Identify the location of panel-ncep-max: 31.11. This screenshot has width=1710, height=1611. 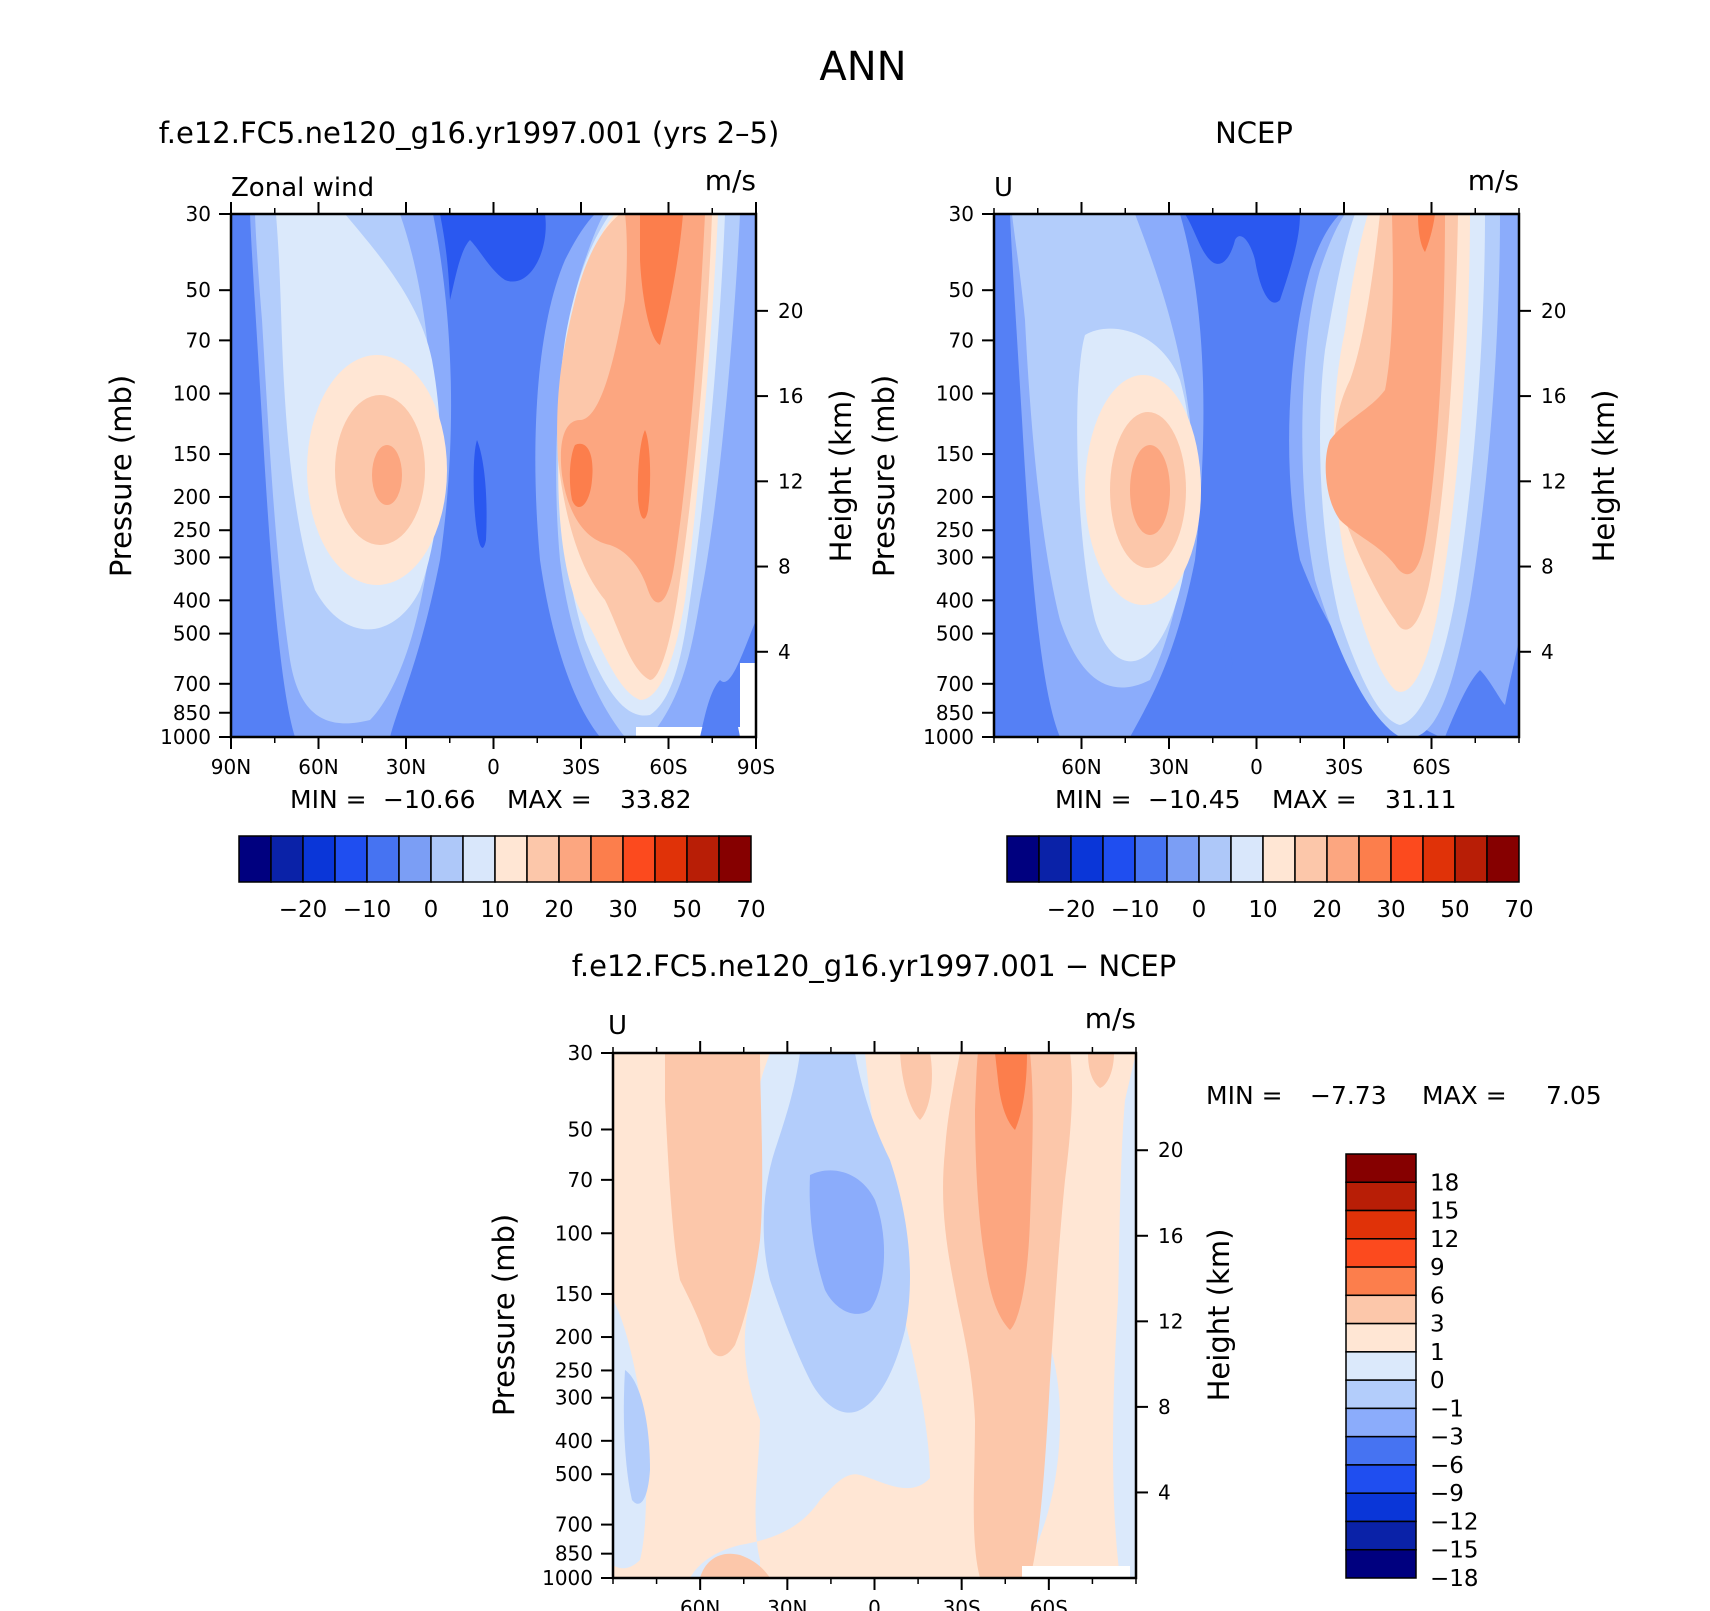
(1421, 799).